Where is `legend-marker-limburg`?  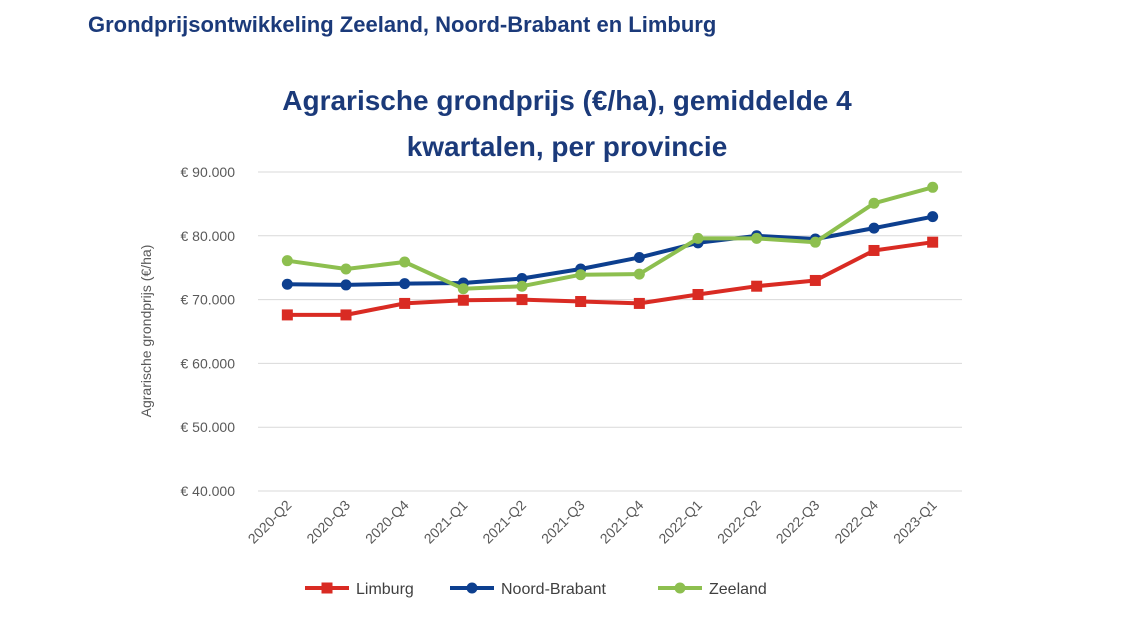 legend-marker-limburg is located at coordinates (327, 588).